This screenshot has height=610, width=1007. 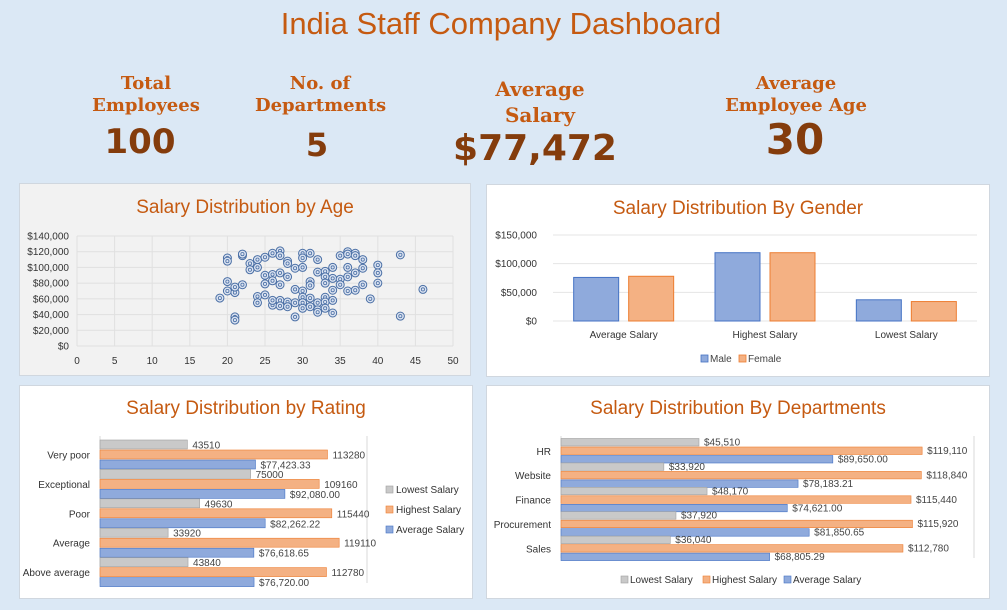 What do you see at coordinates (533, 476) in the screenshot?
I see `dept-category-label: Website` at bounding box center [533, 476].